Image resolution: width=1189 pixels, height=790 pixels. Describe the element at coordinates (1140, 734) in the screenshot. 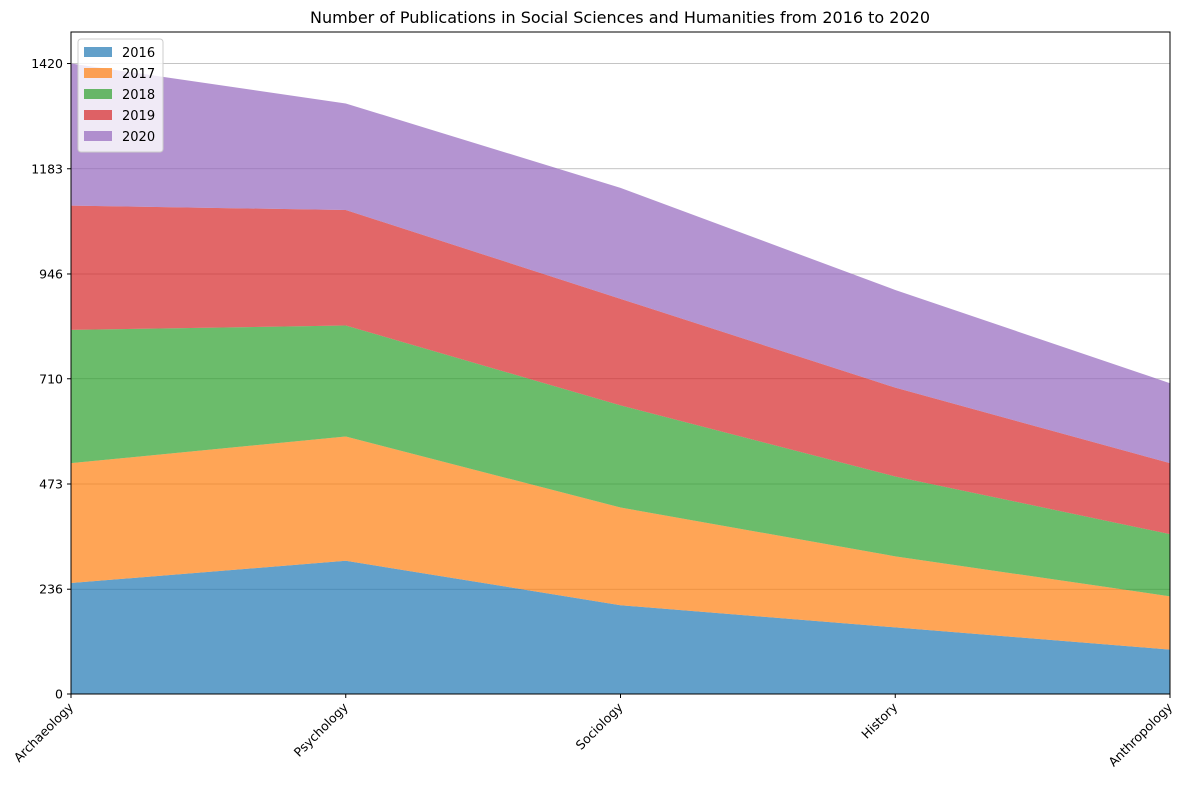

I see `x-tick-label-4: Anthropology` at that location.